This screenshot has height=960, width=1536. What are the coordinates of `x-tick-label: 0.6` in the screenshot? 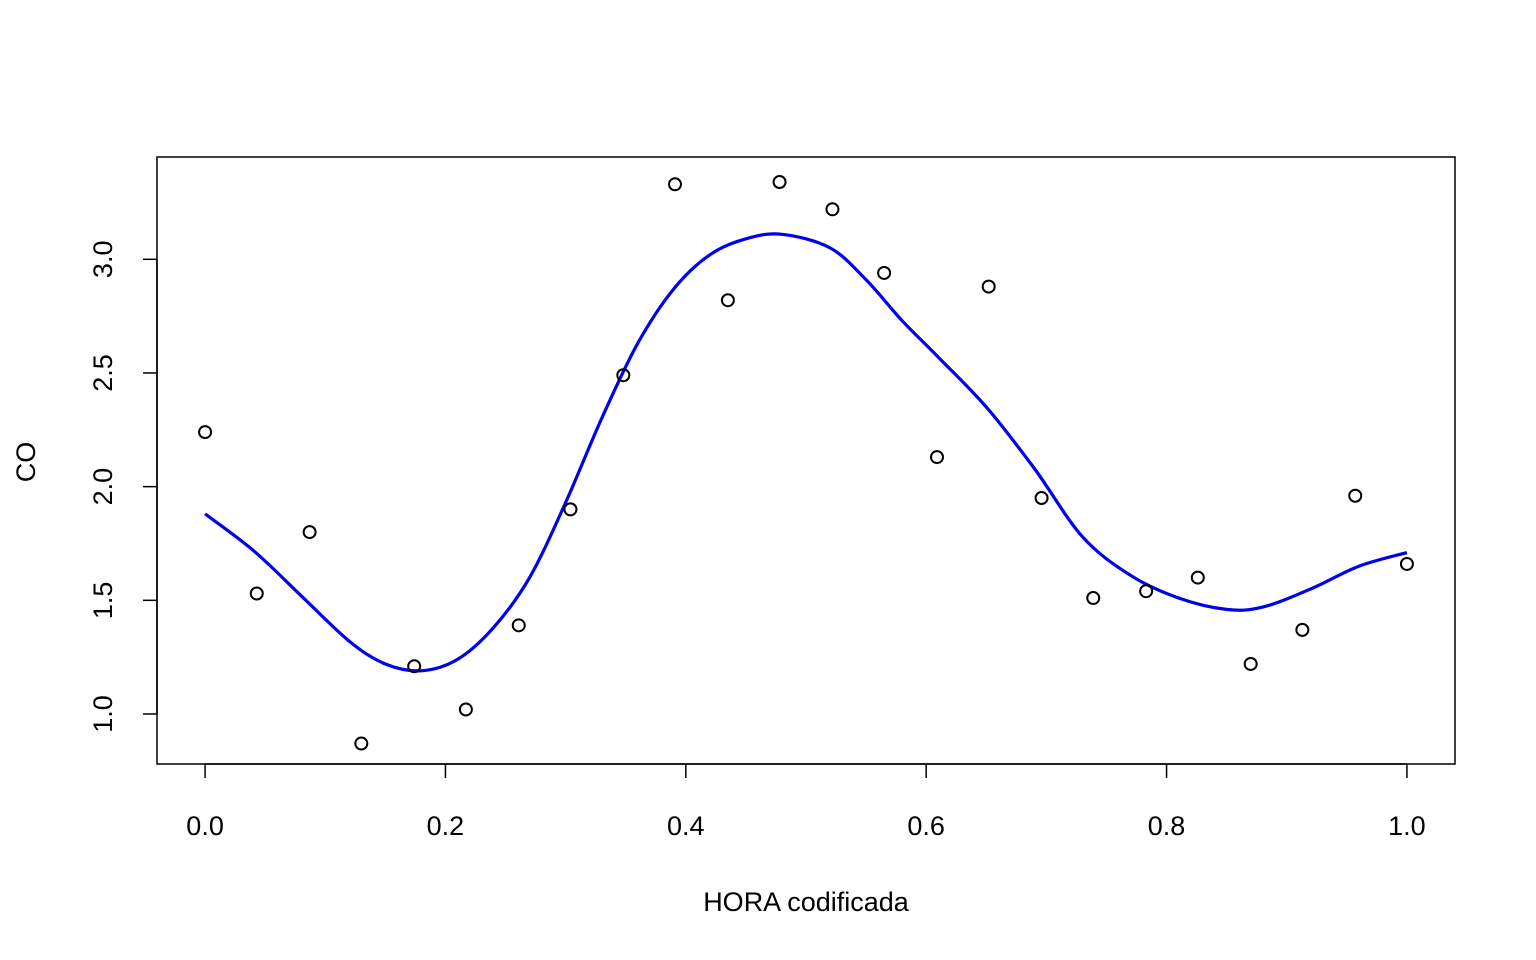 It's located at (926, 826).